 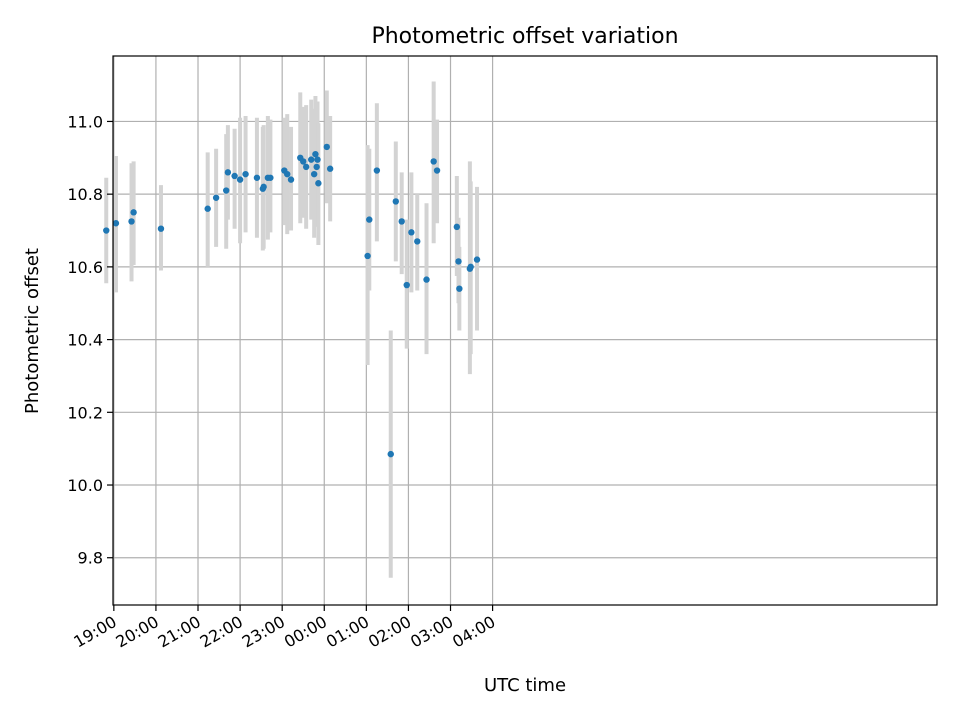 I want to click on y-tick-label: 10.0, so click(x=85, y=485).